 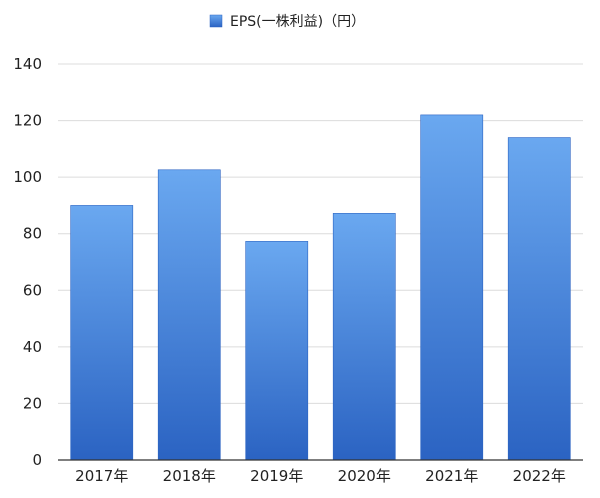 I want to click on legend-swatch, so click(x=216, y=21).